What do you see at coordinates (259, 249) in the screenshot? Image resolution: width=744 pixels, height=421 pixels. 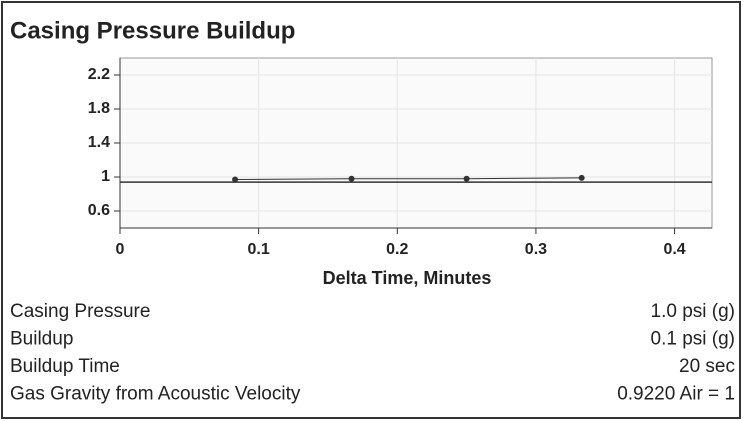 I see `x-tick-label: 0.1` at bounding box center [259, 249].